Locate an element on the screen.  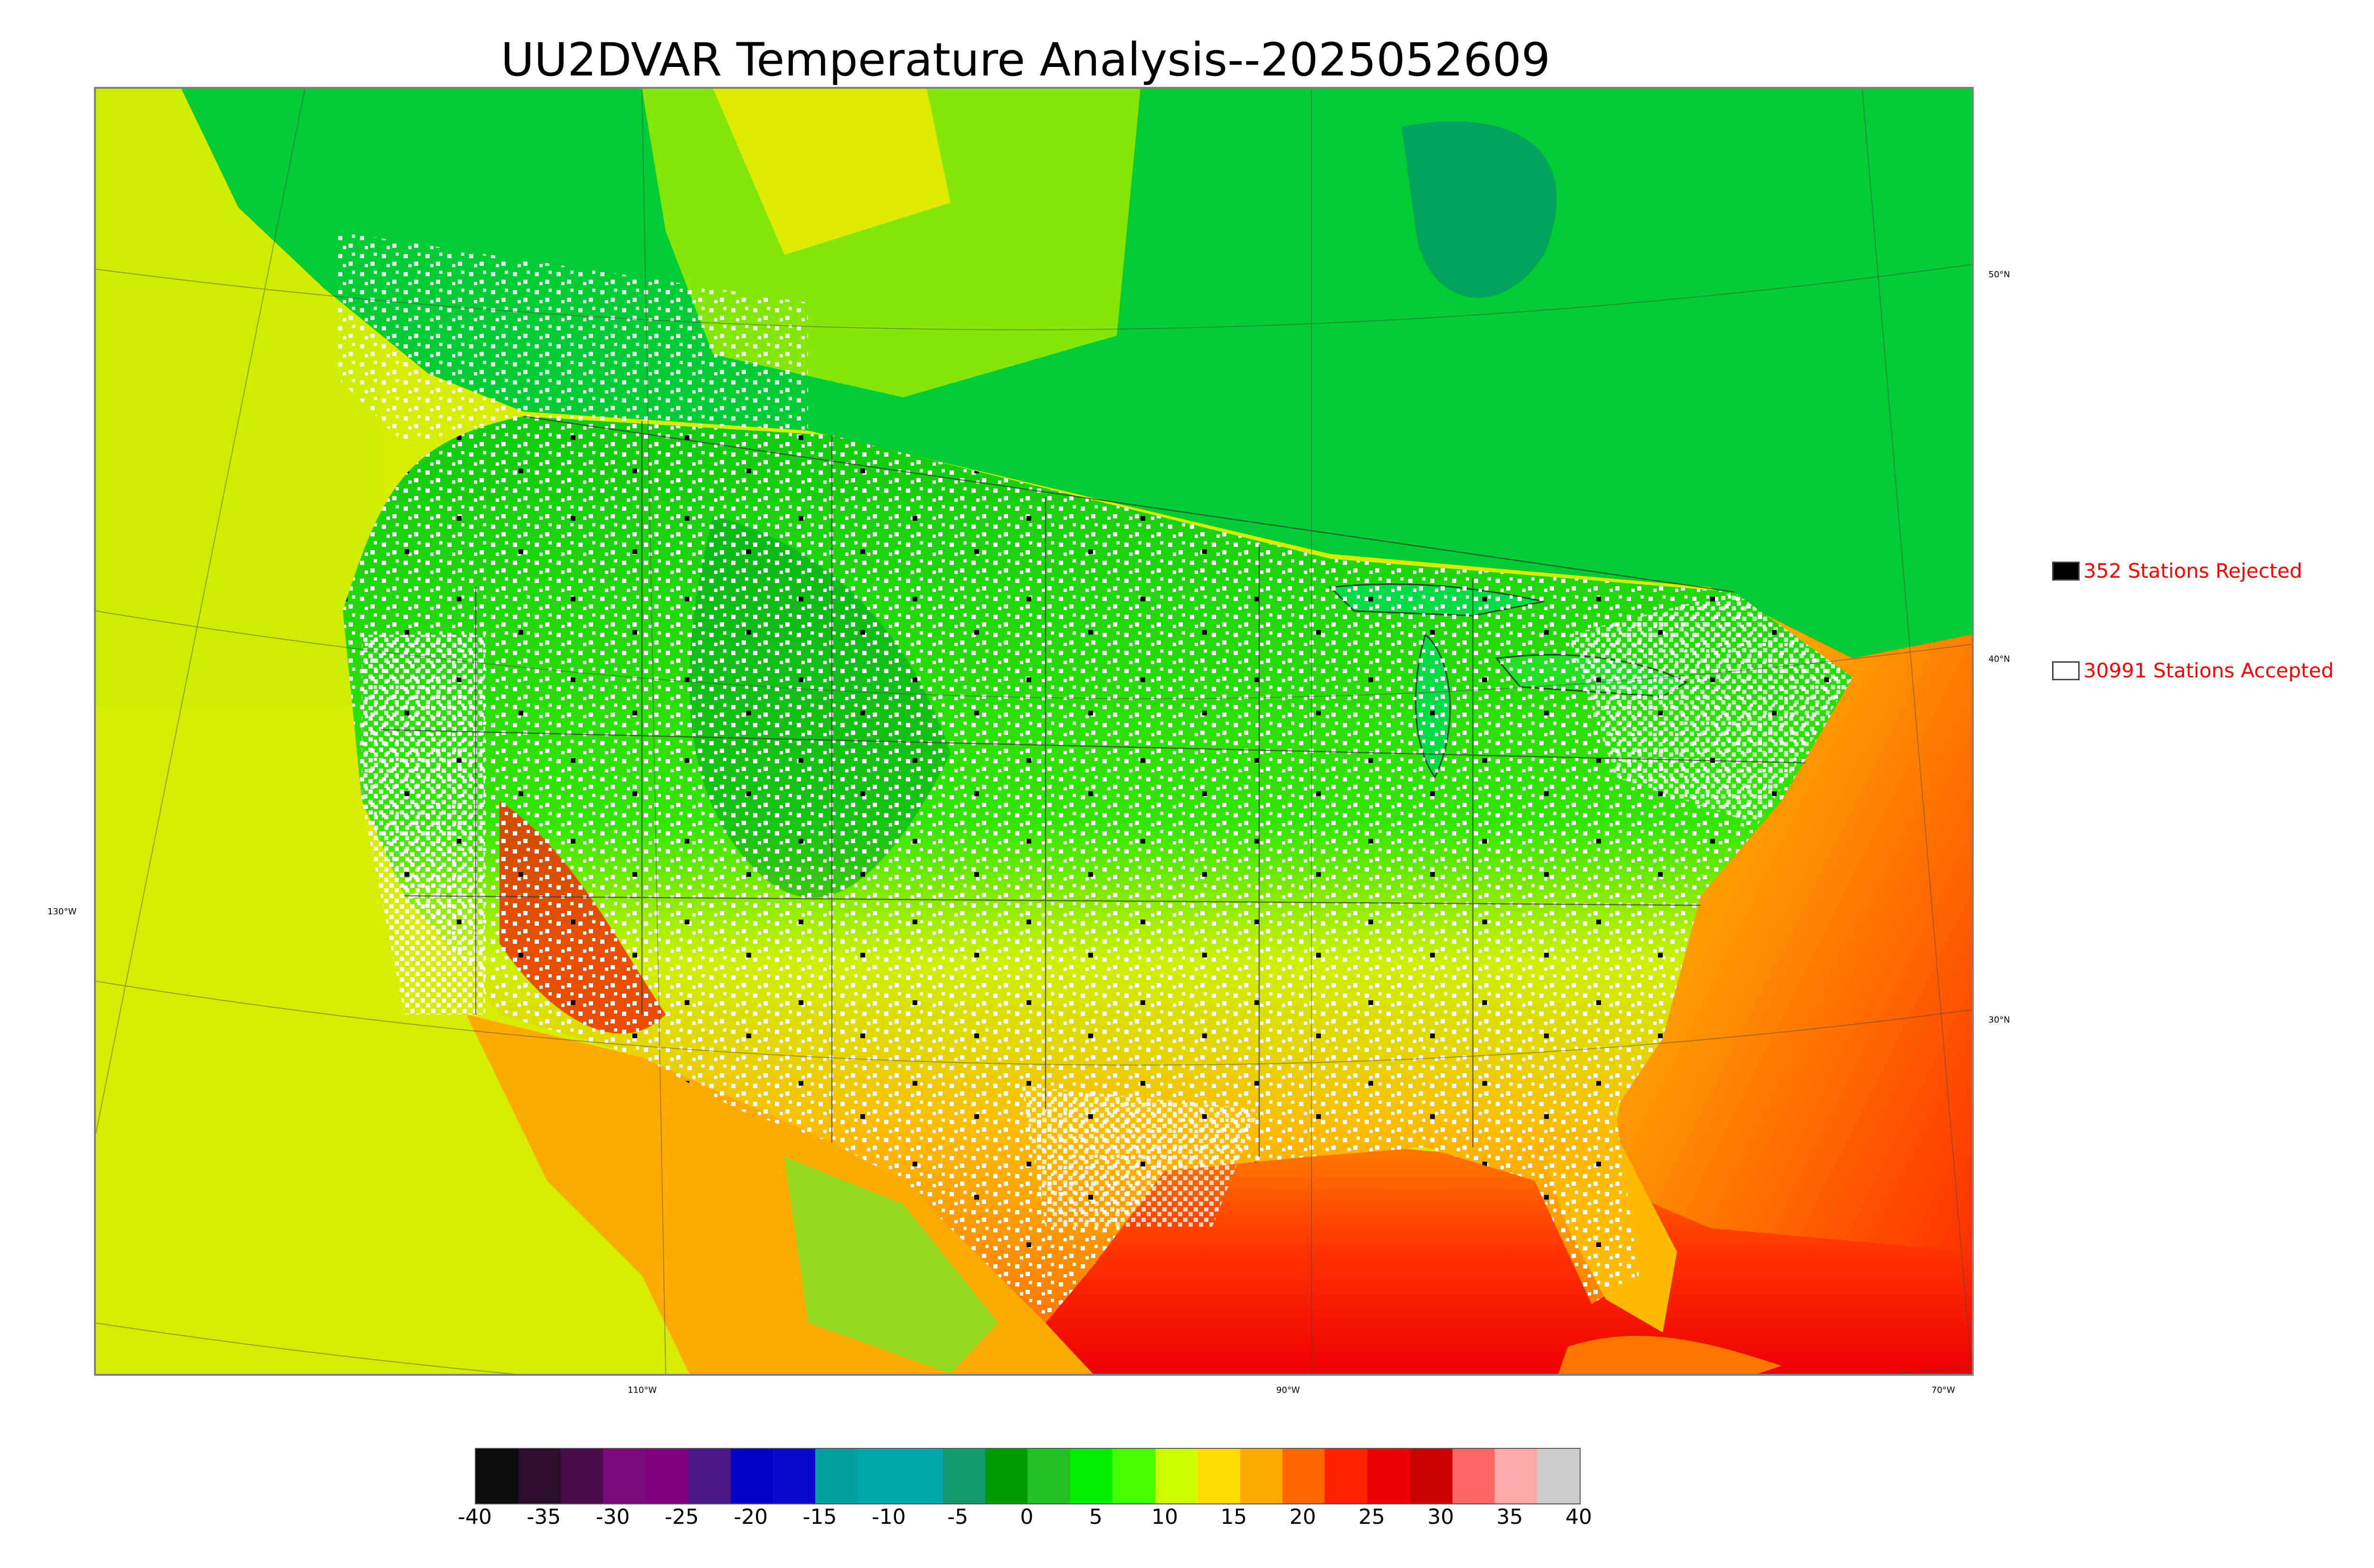
legend-accepted: 30991 Stations Accepted is located at coordinates (2193, 670).